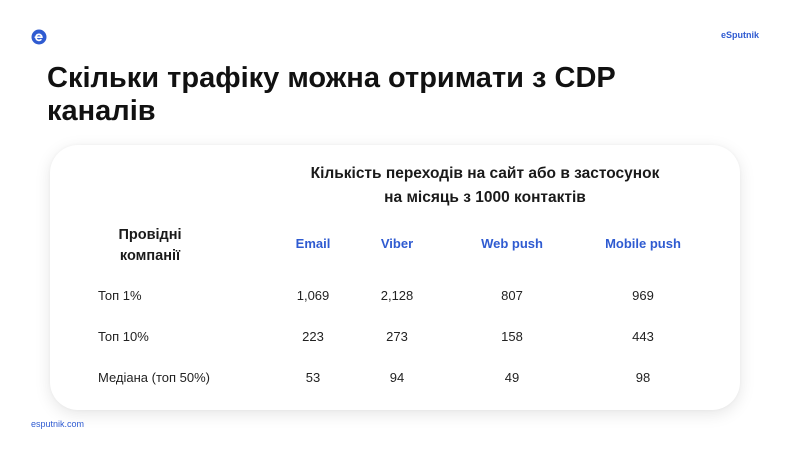 The image size is (789, 456). Describe the element at coordinates (313, 377) in the screenshot. I see `cell-median-email: 53` at that location.